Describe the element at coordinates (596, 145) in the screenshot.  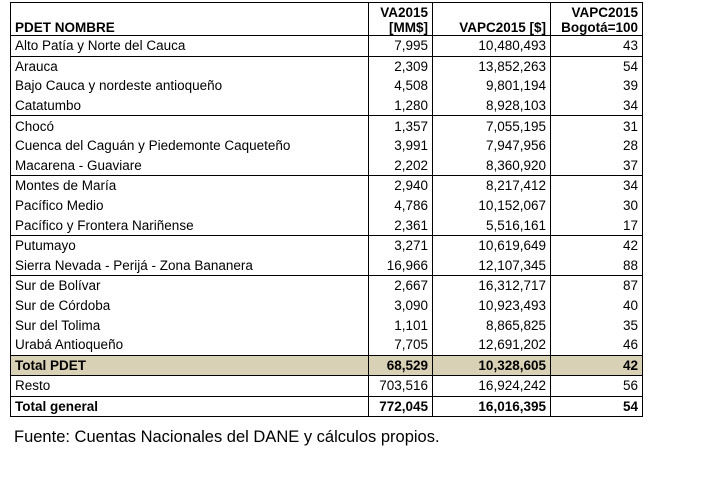
I see `cell-vapc-index: 28` at that location.